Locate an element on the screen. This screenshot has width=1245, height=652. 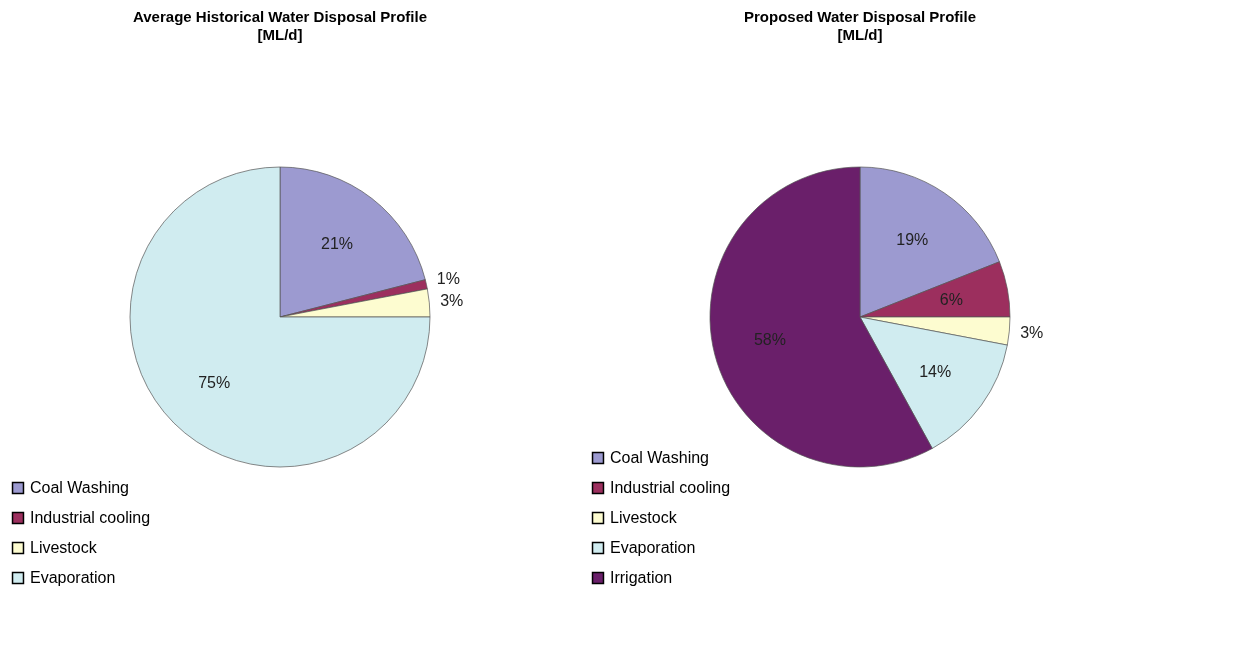
data-label: 6% is located at coordinates (951, 299).